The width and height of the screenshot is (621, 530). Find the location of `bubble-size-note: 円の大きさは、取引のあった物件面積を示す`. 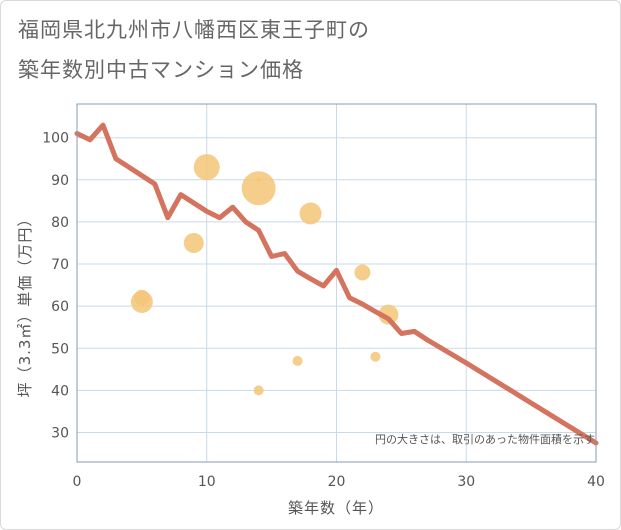

bubble-size-note: 円の大きさは、取引のあった物件面積を示す is located at coordinates (485, 439).